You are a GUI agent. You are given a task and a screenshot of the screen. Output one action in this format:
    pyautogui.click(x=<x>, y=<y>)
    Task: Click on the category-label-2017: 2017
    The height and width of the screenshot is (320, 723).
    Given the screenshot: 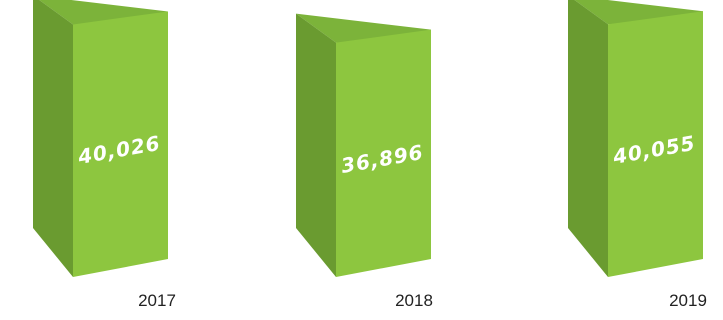 What is the action you would take?
    pyautogui.click(x=157, y=300)
    